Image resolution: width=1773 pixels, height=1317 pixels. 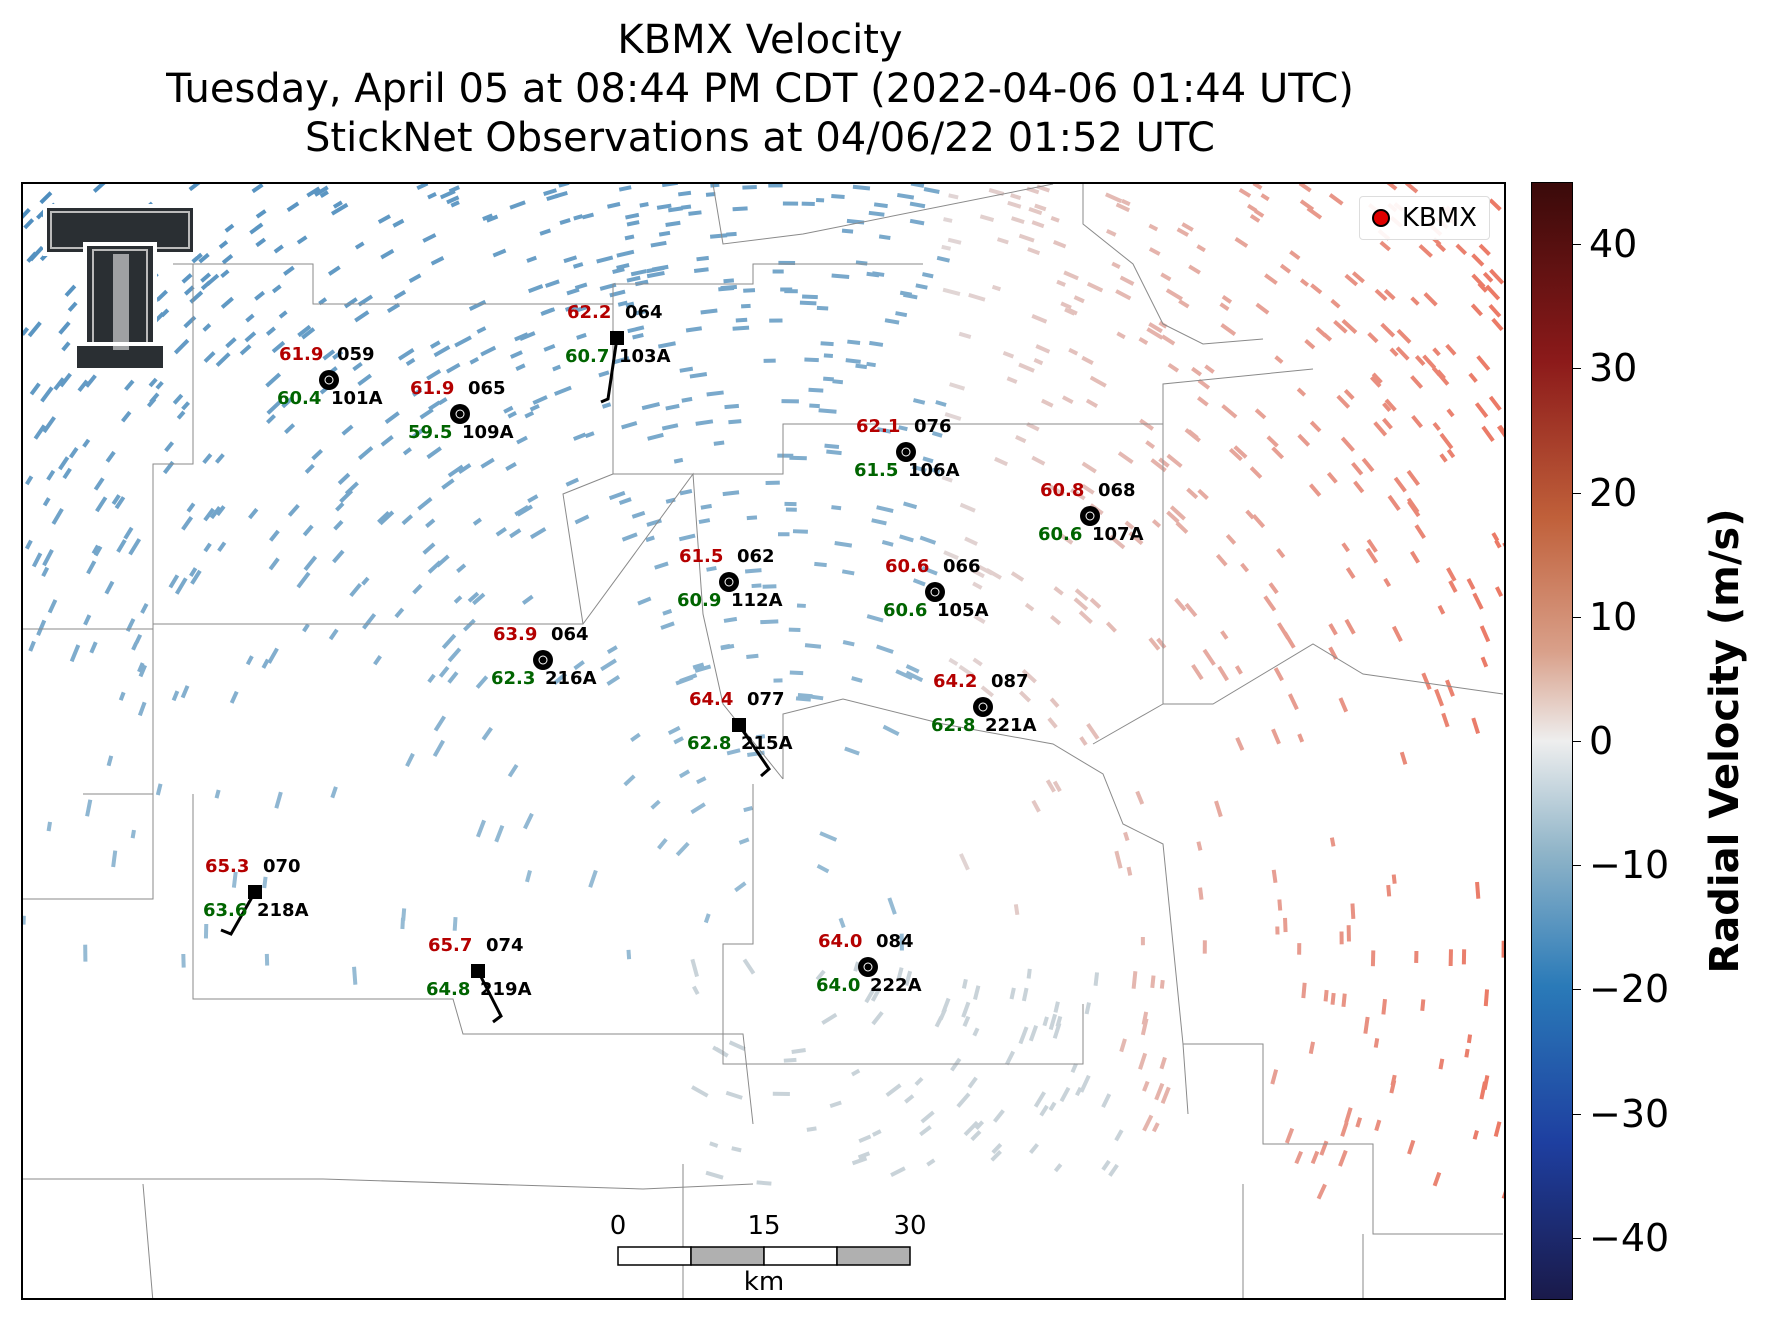 What do you see at coordinates (1424, 218) in the screenshot?
I see `map-legend: KBMX` at bounding box center [1424, 218].